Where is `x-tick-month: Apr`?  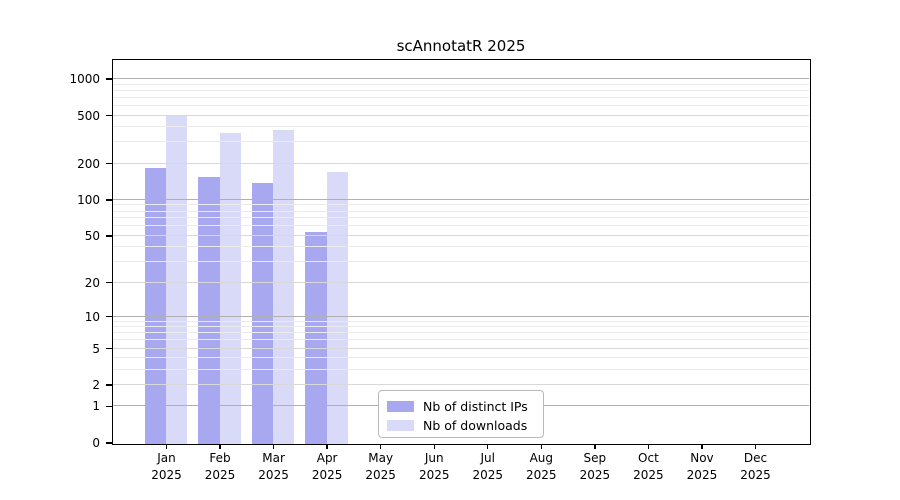 x-tick-month: Apr is located at coordinates (327, 458).